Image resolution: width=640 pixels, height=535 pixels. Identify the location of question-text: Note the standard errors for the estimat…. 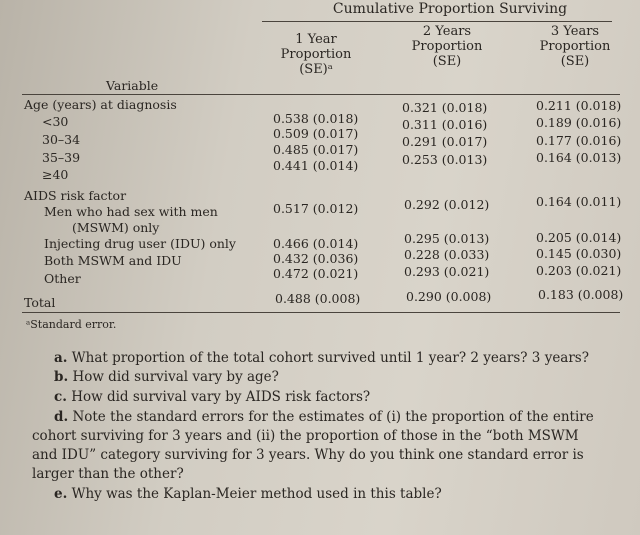
(333, 417).